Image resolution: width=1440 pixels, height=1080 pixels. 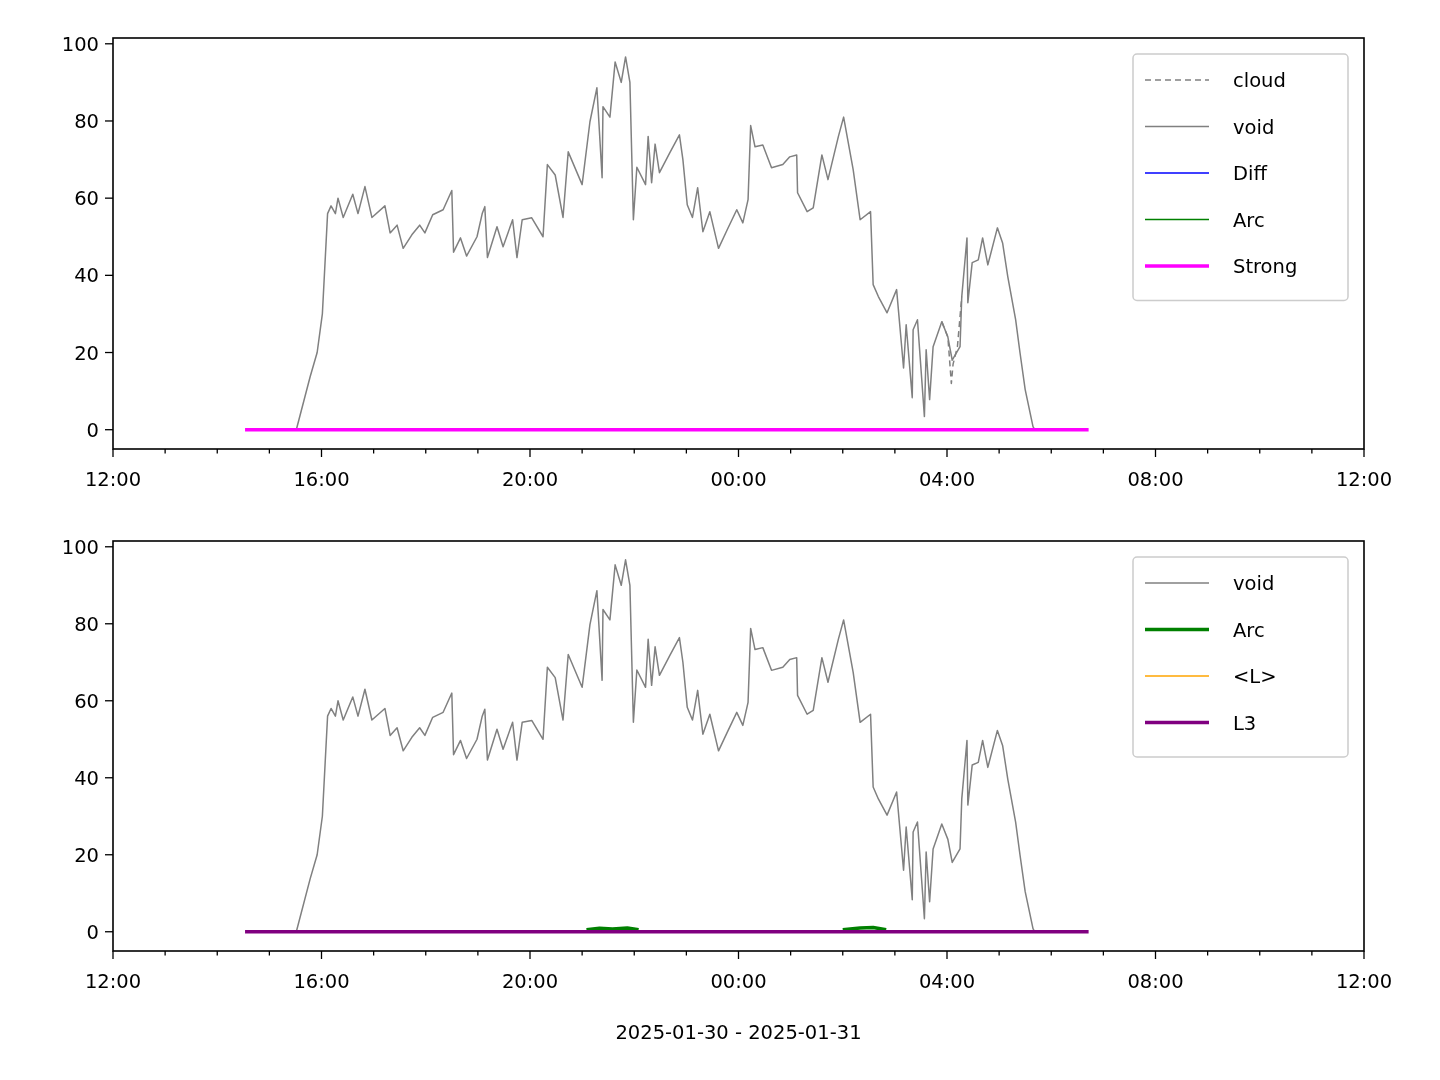 I want to click on legend-label: cloud, so click(x=1259, y=80).